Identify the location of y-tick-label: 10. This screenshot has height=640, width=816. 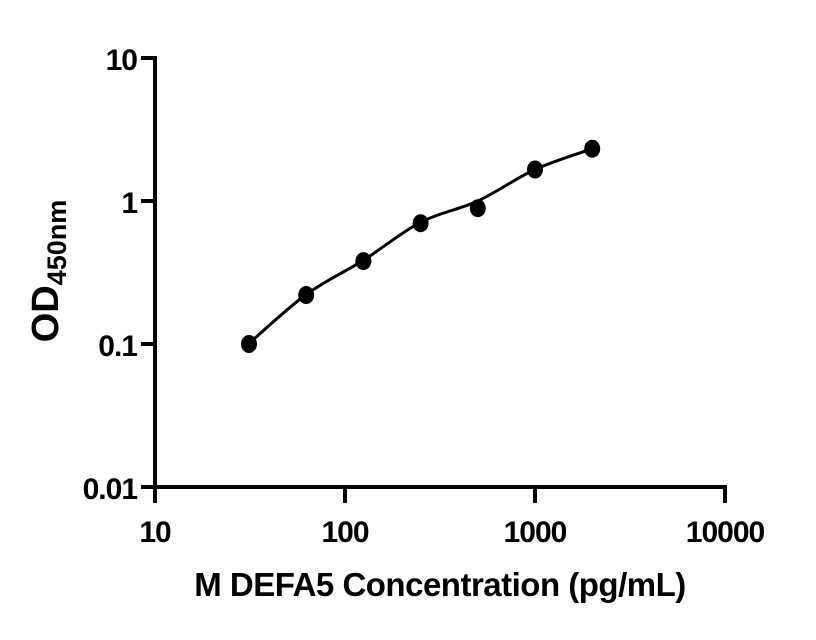
(122, 60).